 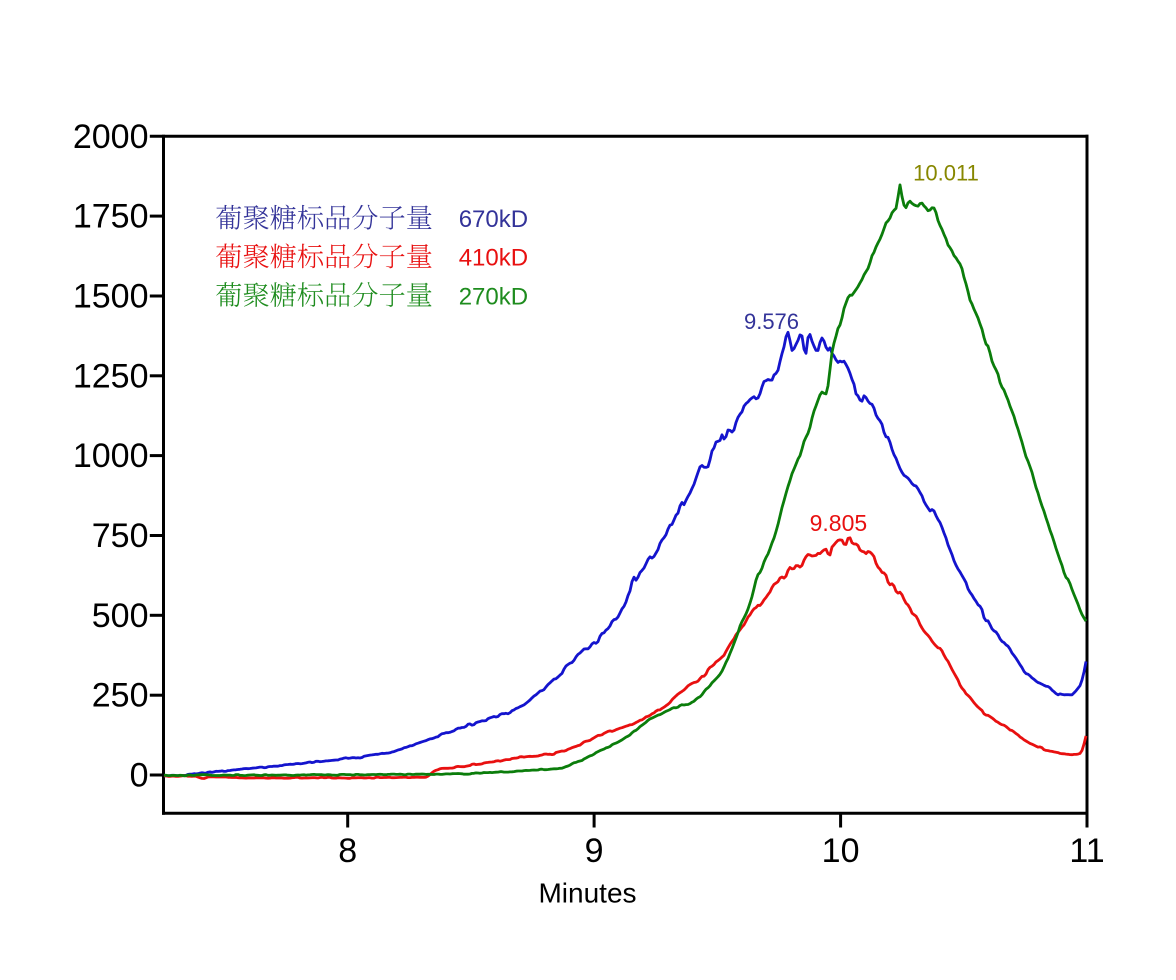 I want to click on svg-text: 750, so click(x=120, y=536).